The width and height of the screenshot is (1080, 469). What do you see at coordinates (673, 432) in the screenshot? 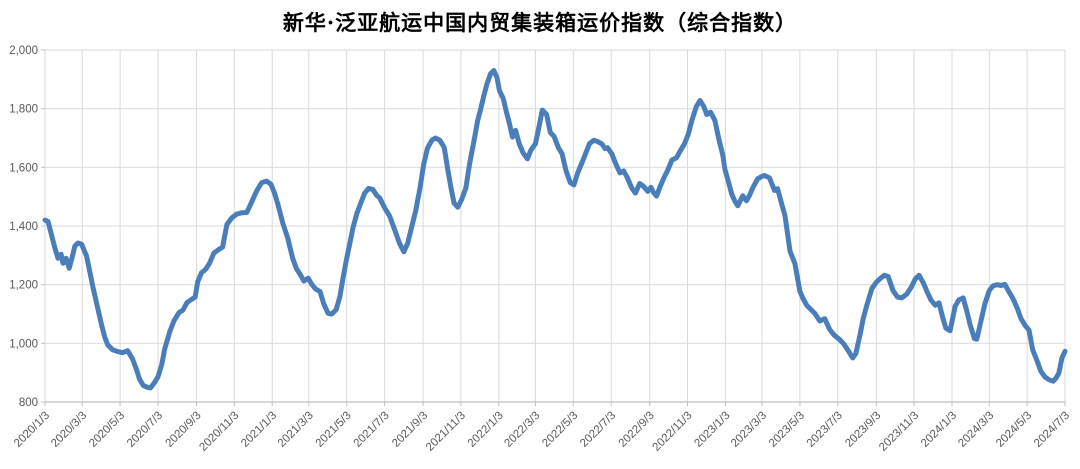
I see `x-tick-label: 2022/11/3` at bounding box center [673, 432].